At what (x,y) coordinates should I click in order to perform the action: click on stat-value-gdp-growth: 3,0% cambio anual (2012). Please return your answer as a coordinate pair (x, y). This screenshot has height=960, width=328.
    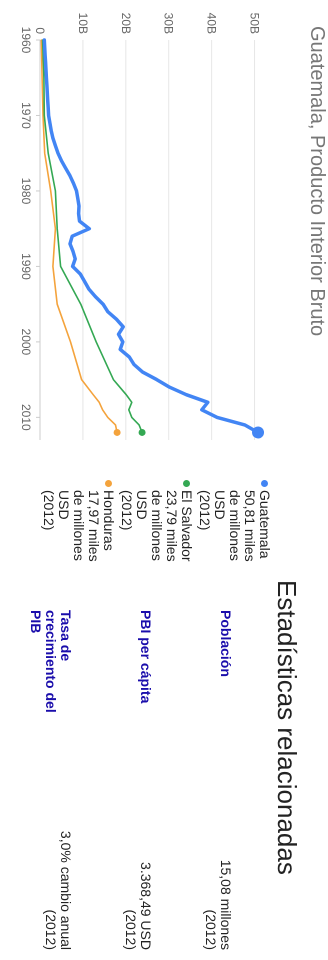
    Looking at the image, I should click on (58, 890).